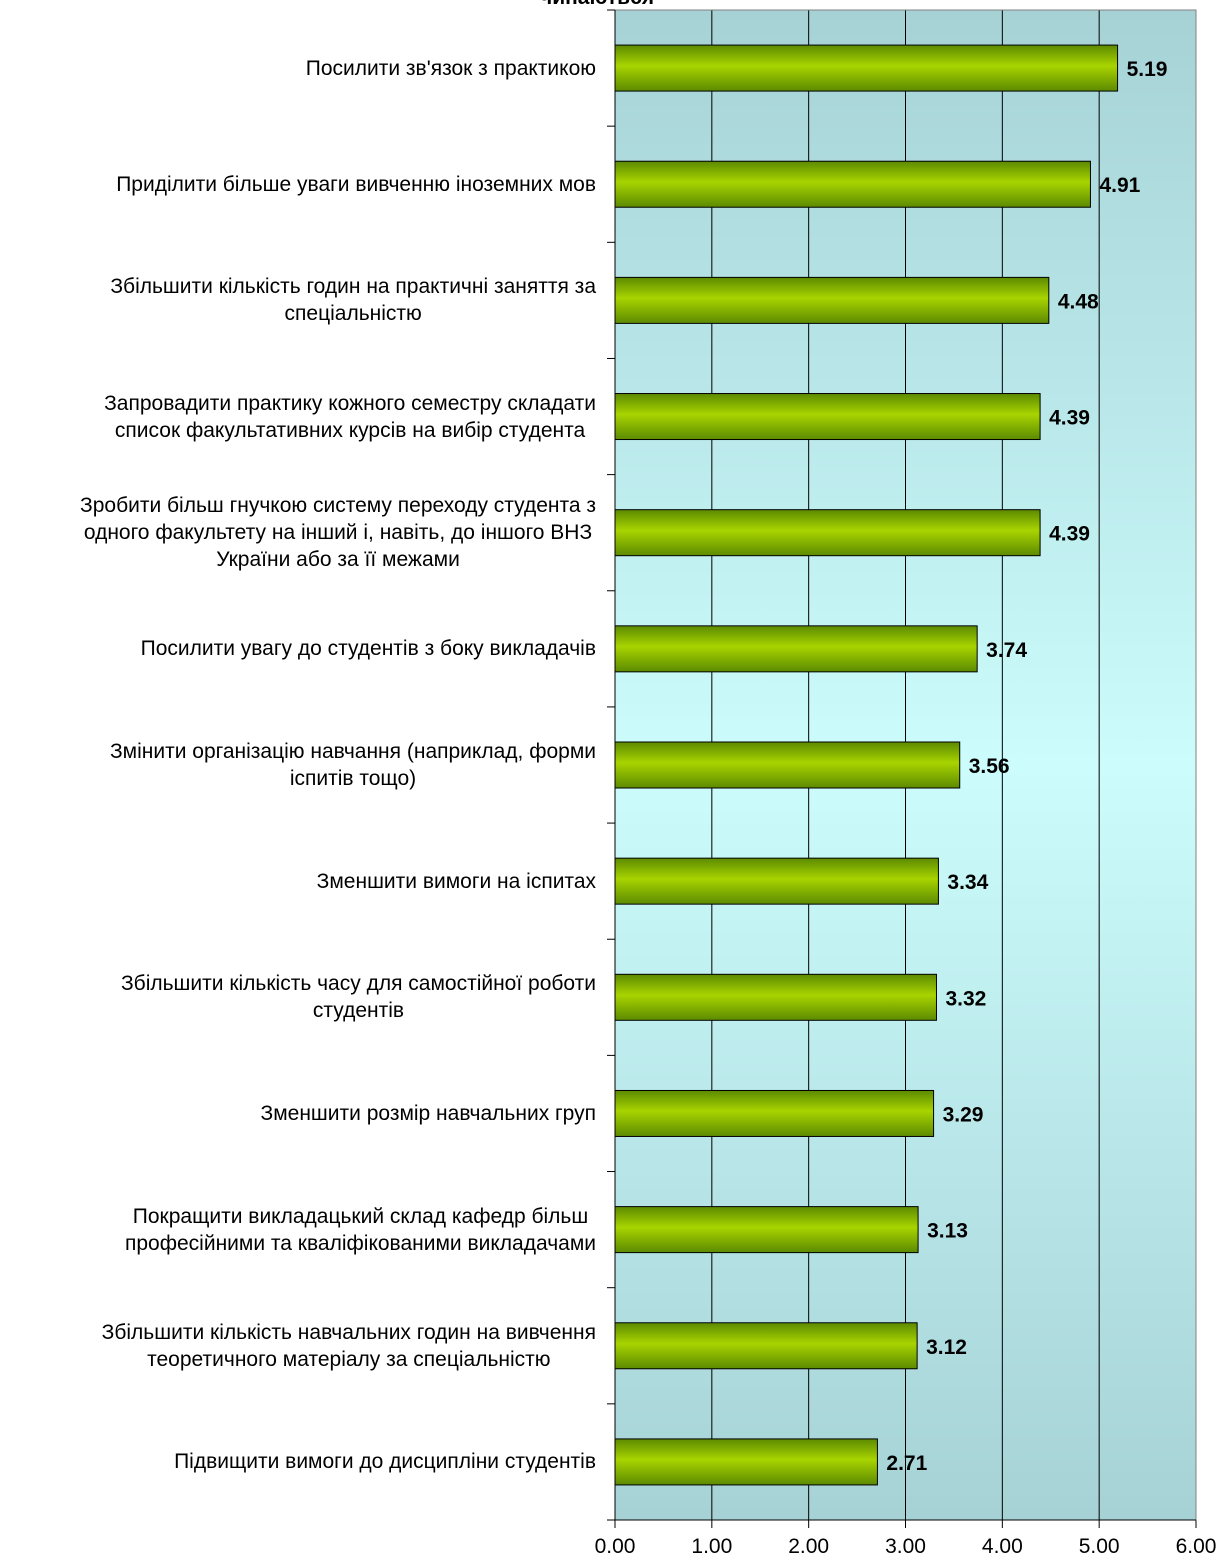 The width and height of the screenshot is (1223, 1560). I want to click on category-label-text: Зменшити вимоги на іспитах, so click(456, 881).